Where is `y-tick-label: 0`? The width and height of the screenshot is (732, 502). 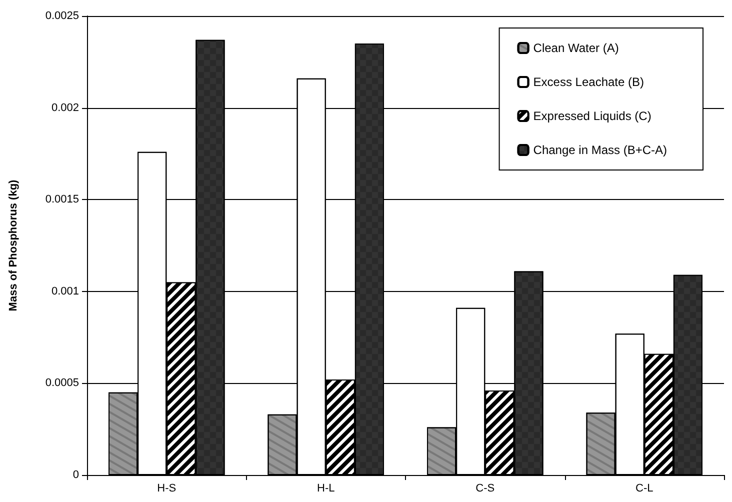
y-tick-label: 0 is located at coordinates (75, 475).